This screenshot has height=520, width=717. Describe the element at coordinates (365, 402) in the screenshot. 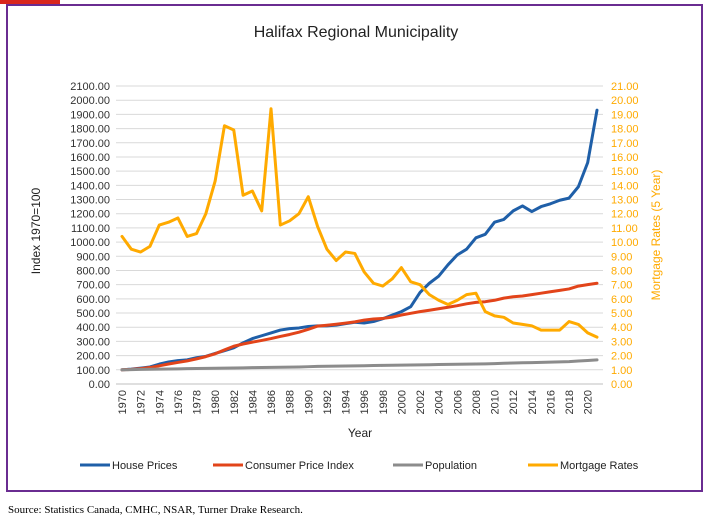

I see `x-tick-label: 1996` at that location.